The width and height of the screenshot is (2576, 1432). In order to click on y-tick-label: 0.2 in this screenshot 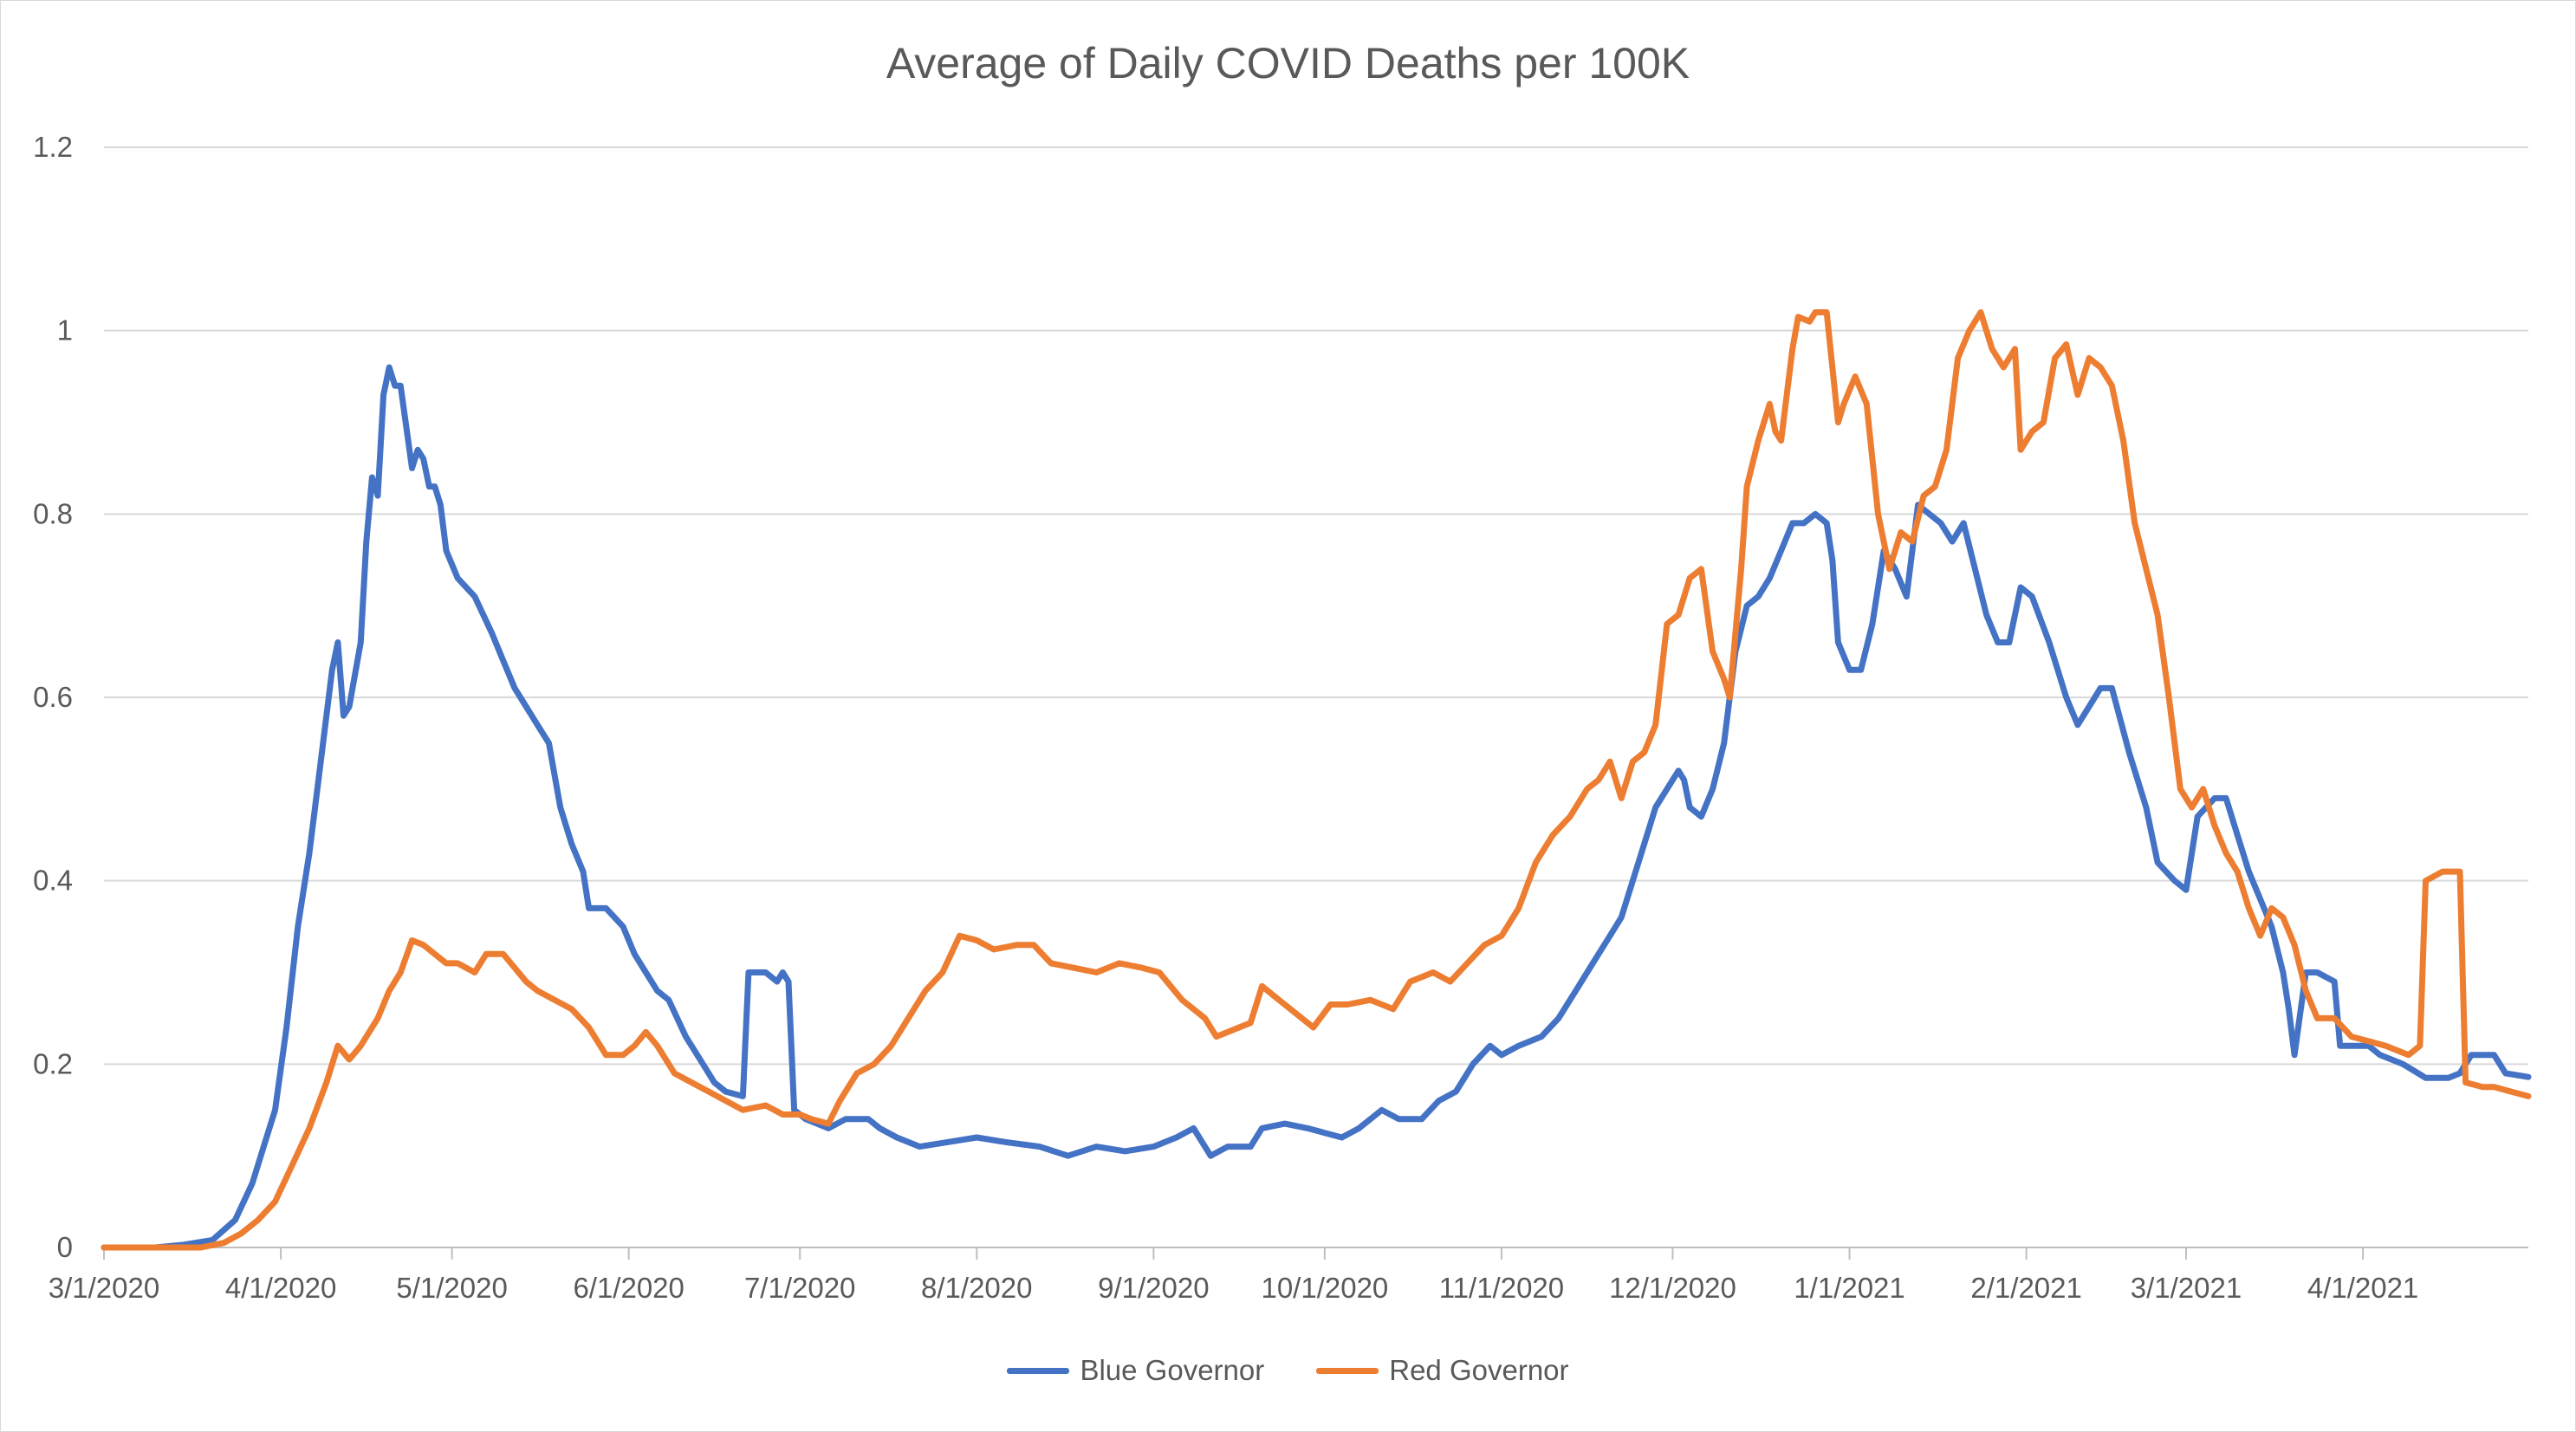, I will do `click(53, 1063)`.